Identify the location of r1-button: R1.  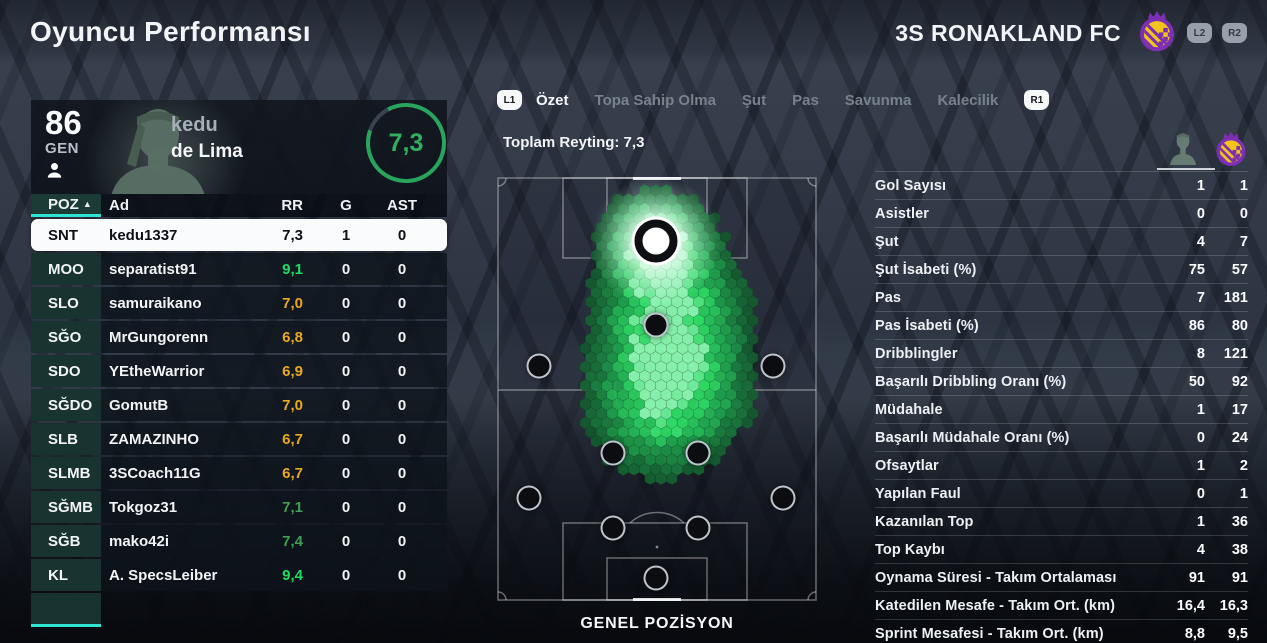
(1037, 100).